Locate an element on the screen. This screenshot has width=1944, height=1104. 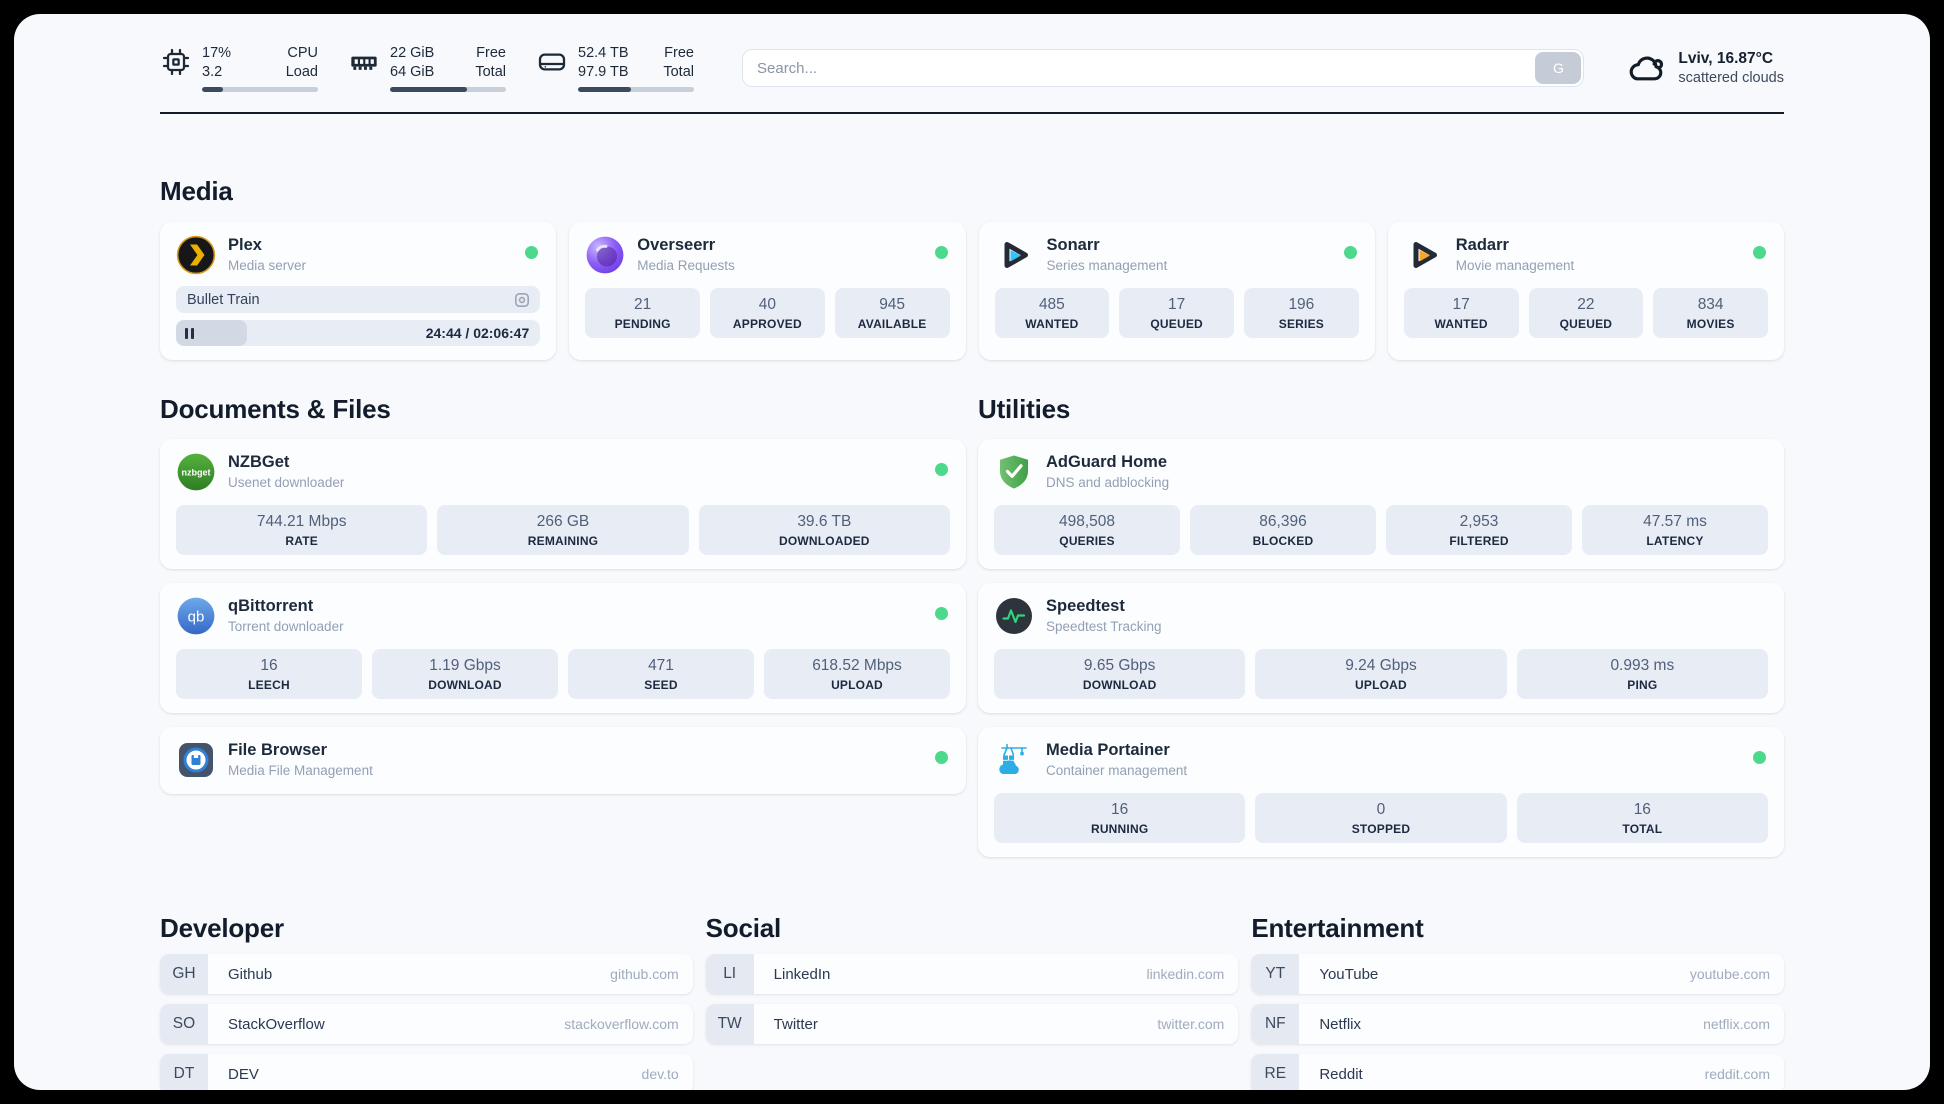
stat-queued: 22 QUEUED is located at coordinates (1586, 313).